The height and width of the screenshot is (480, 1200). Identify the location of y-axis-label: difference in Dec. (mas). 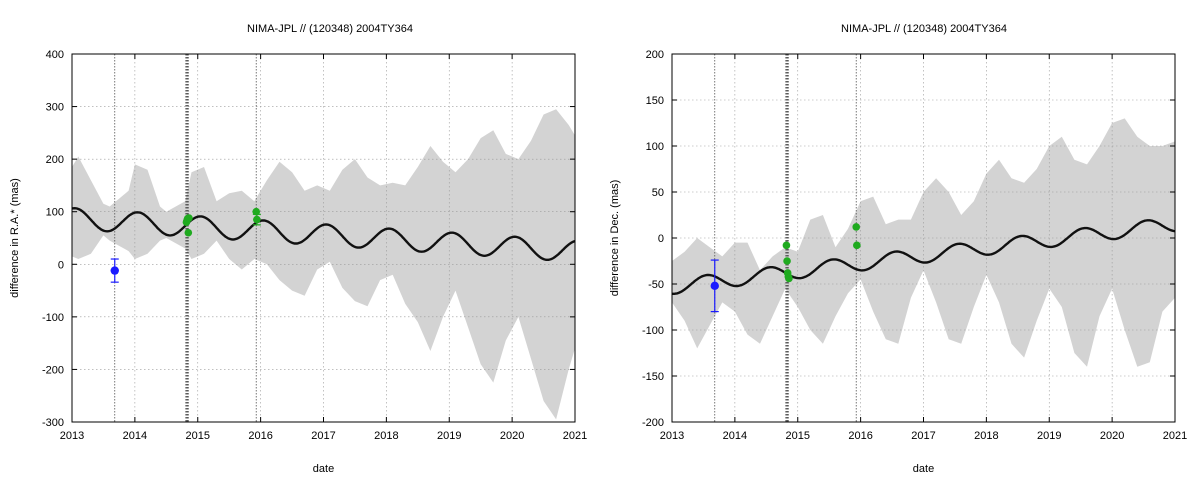
(615, 238).